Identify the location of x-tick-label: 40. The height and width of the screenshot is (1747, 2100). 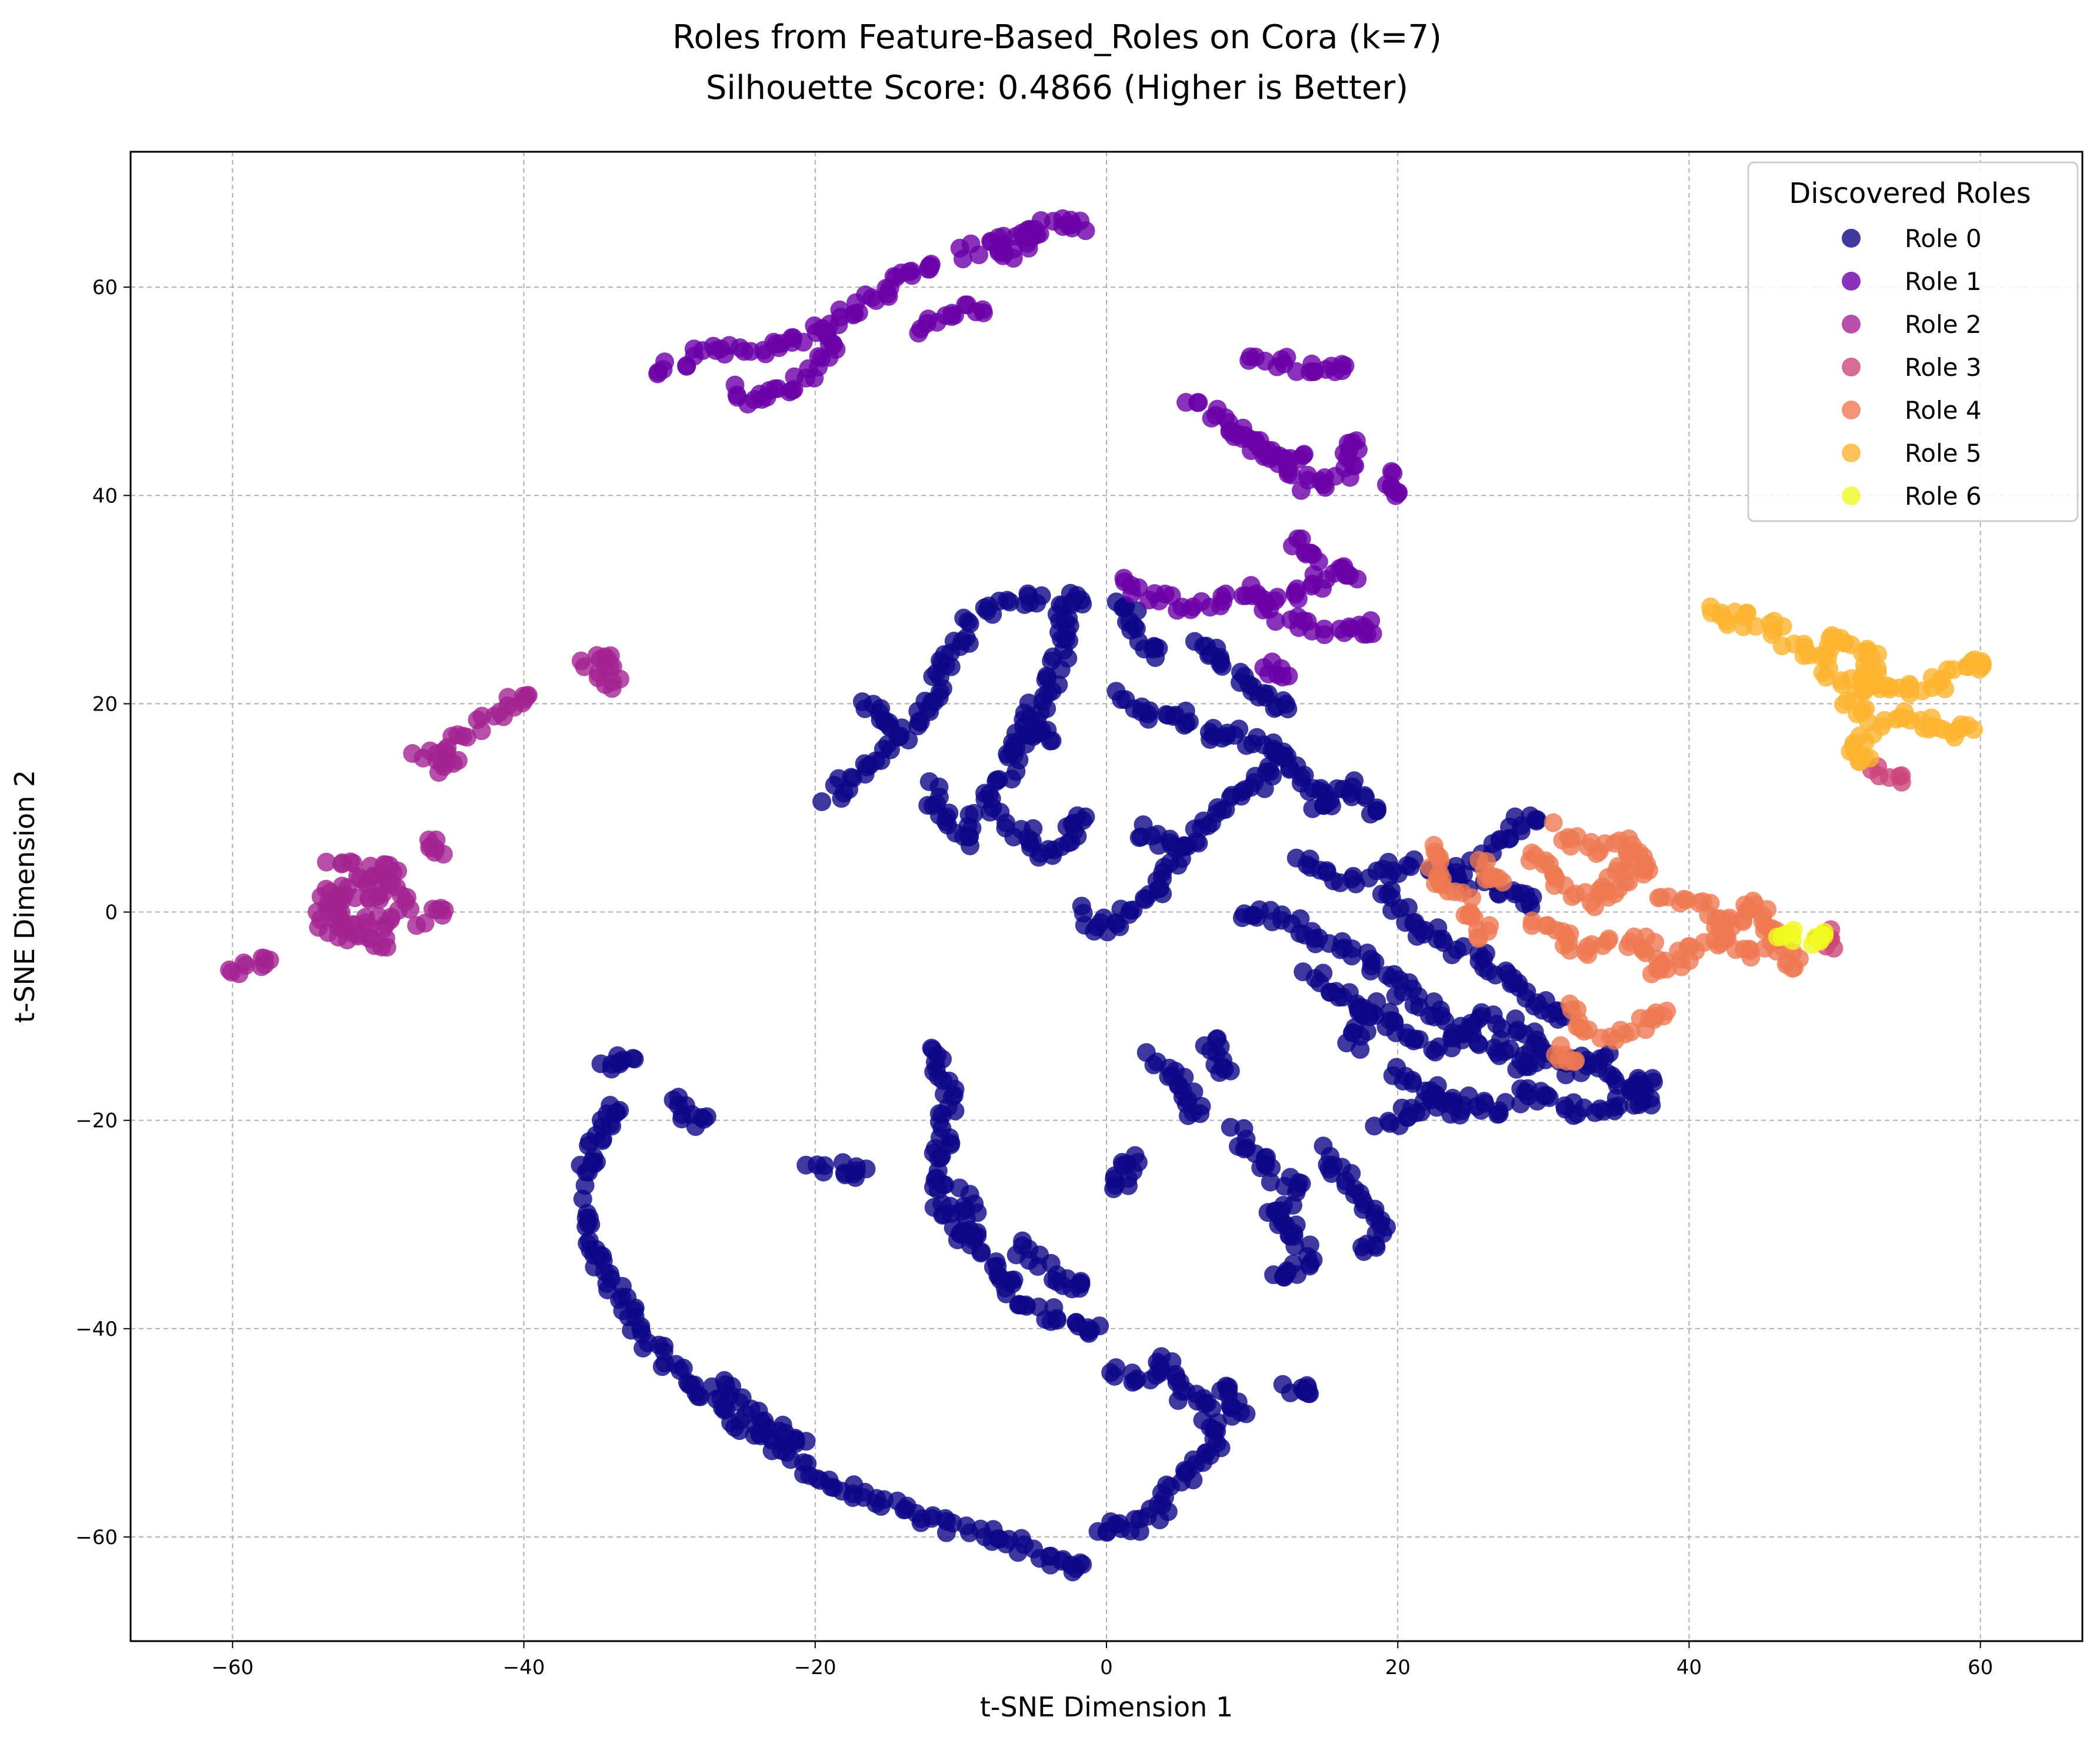
(1689, 1667).